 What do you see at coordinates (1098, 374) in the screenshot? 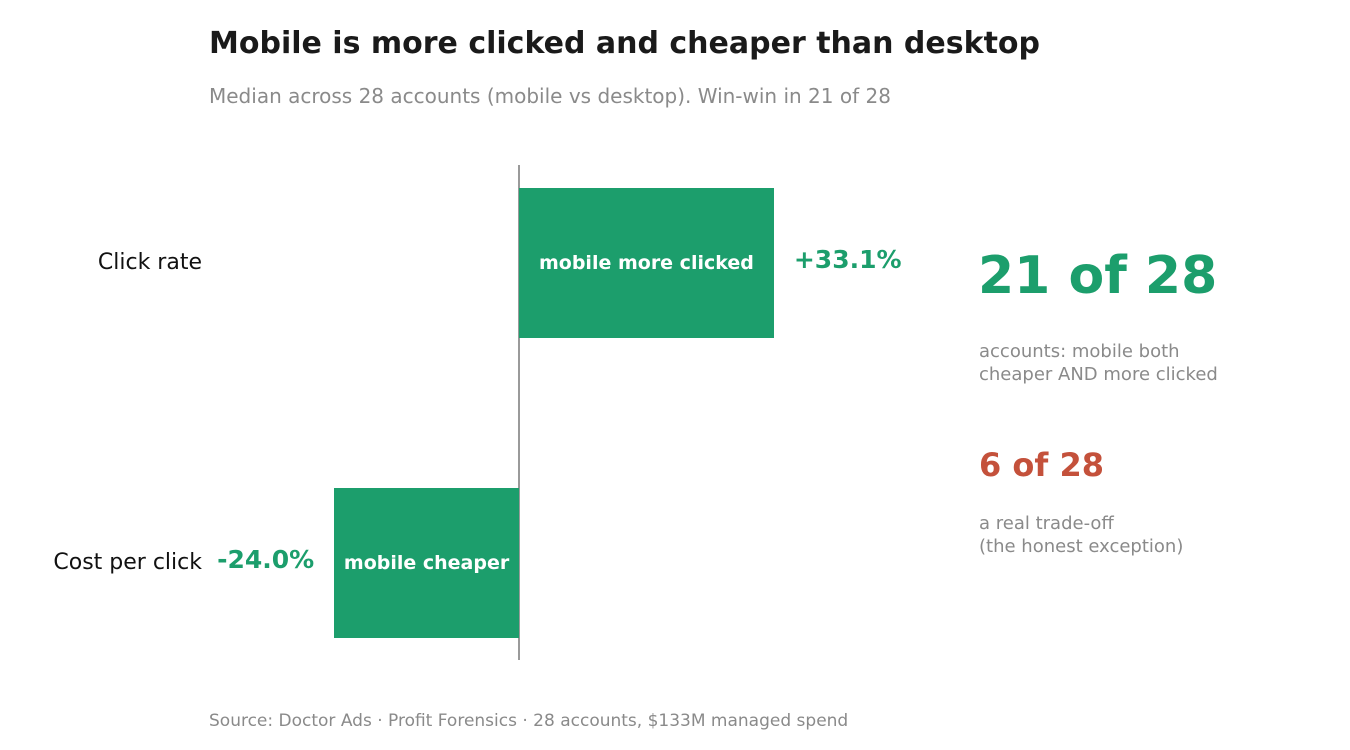
I see `winwin-description-line2: cheaper AND more clicked` at bounding box center [1098, 374].